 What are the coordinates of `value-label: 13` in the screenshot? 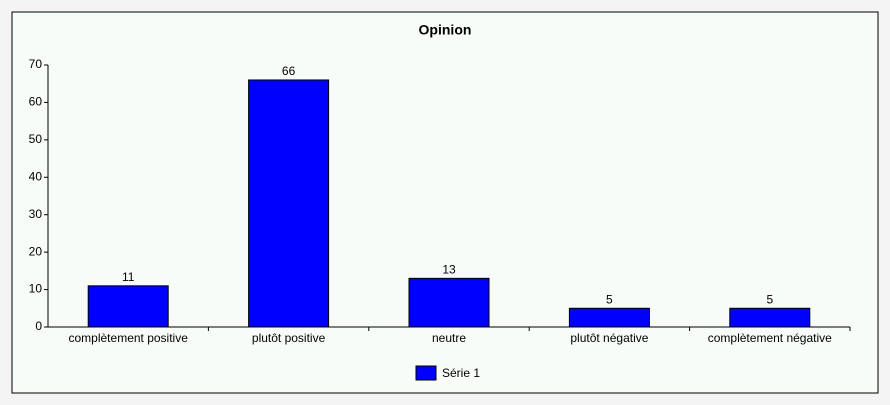 It's located at (449, 270).